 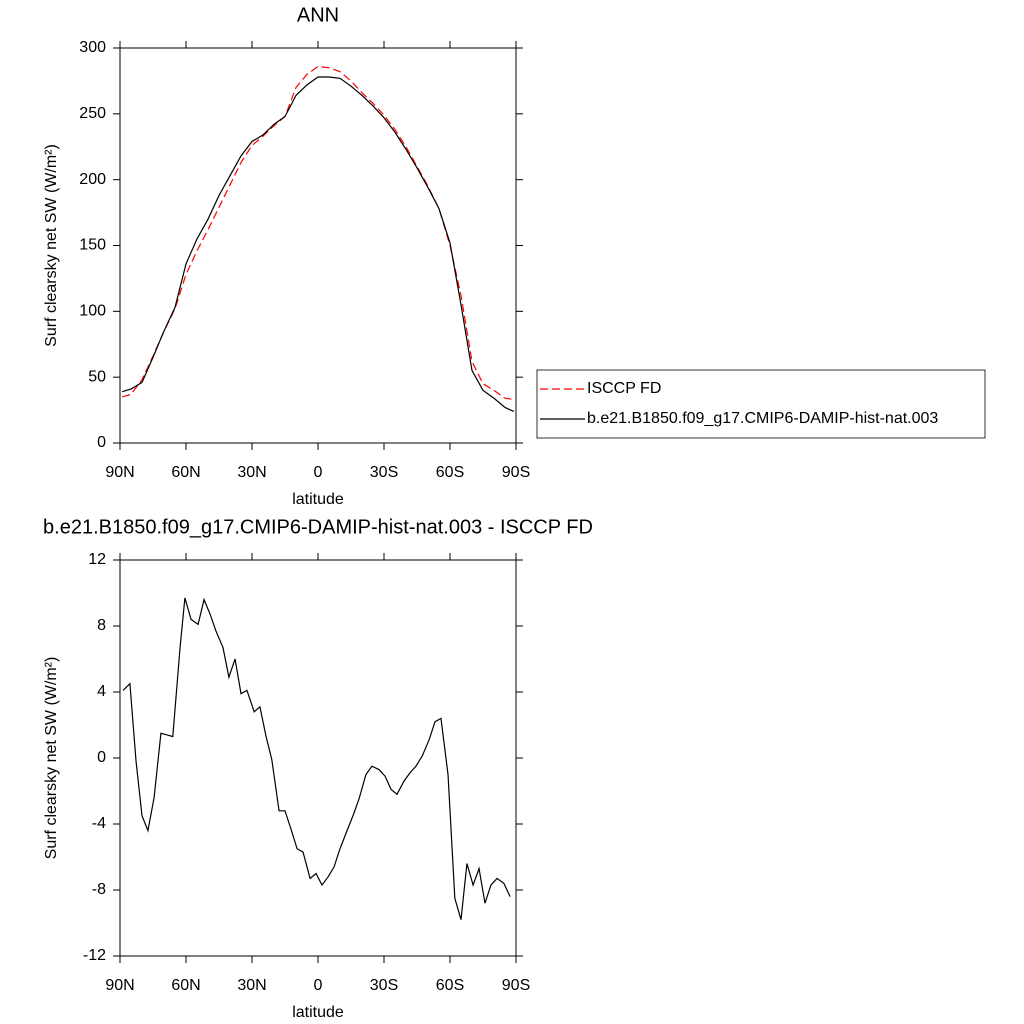 I want to click on y-tick-label: 250, so click(x=92, y=113).